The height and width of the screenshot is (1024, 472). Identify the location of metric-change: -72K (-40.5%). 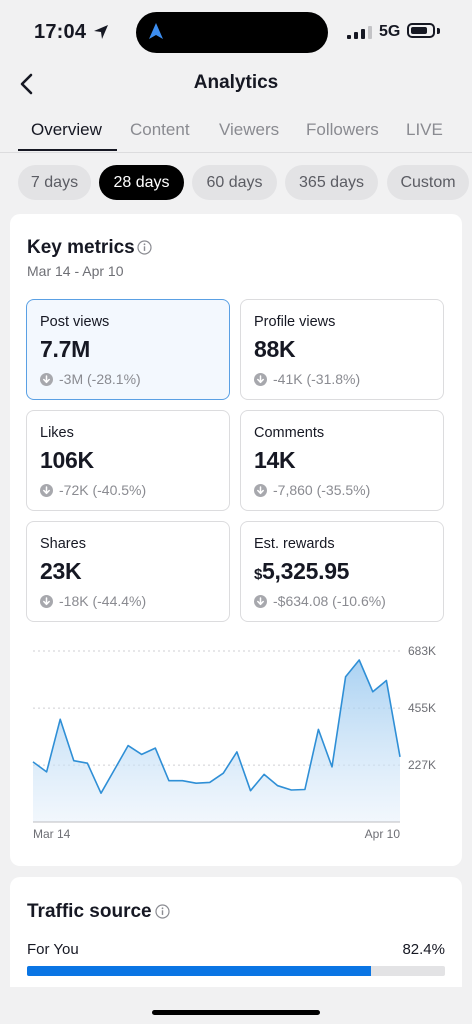
(93, 490).